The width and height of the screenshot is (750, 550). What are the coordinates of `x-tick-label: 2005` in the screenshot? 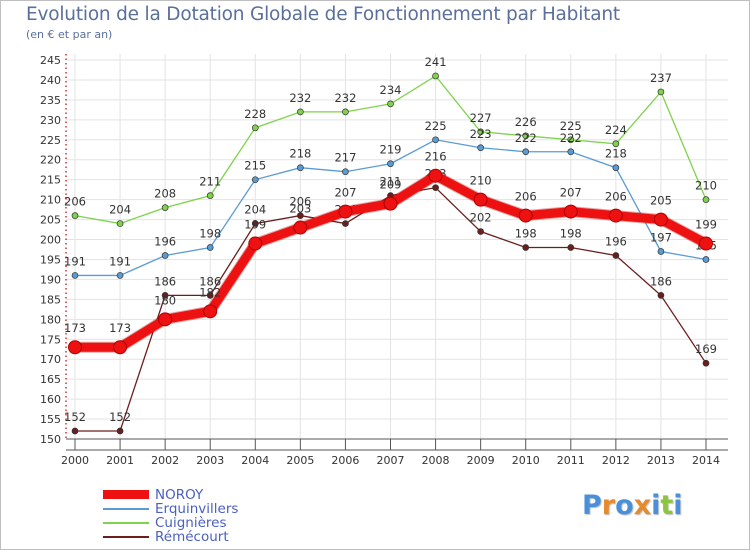 It's located at (300, 460).